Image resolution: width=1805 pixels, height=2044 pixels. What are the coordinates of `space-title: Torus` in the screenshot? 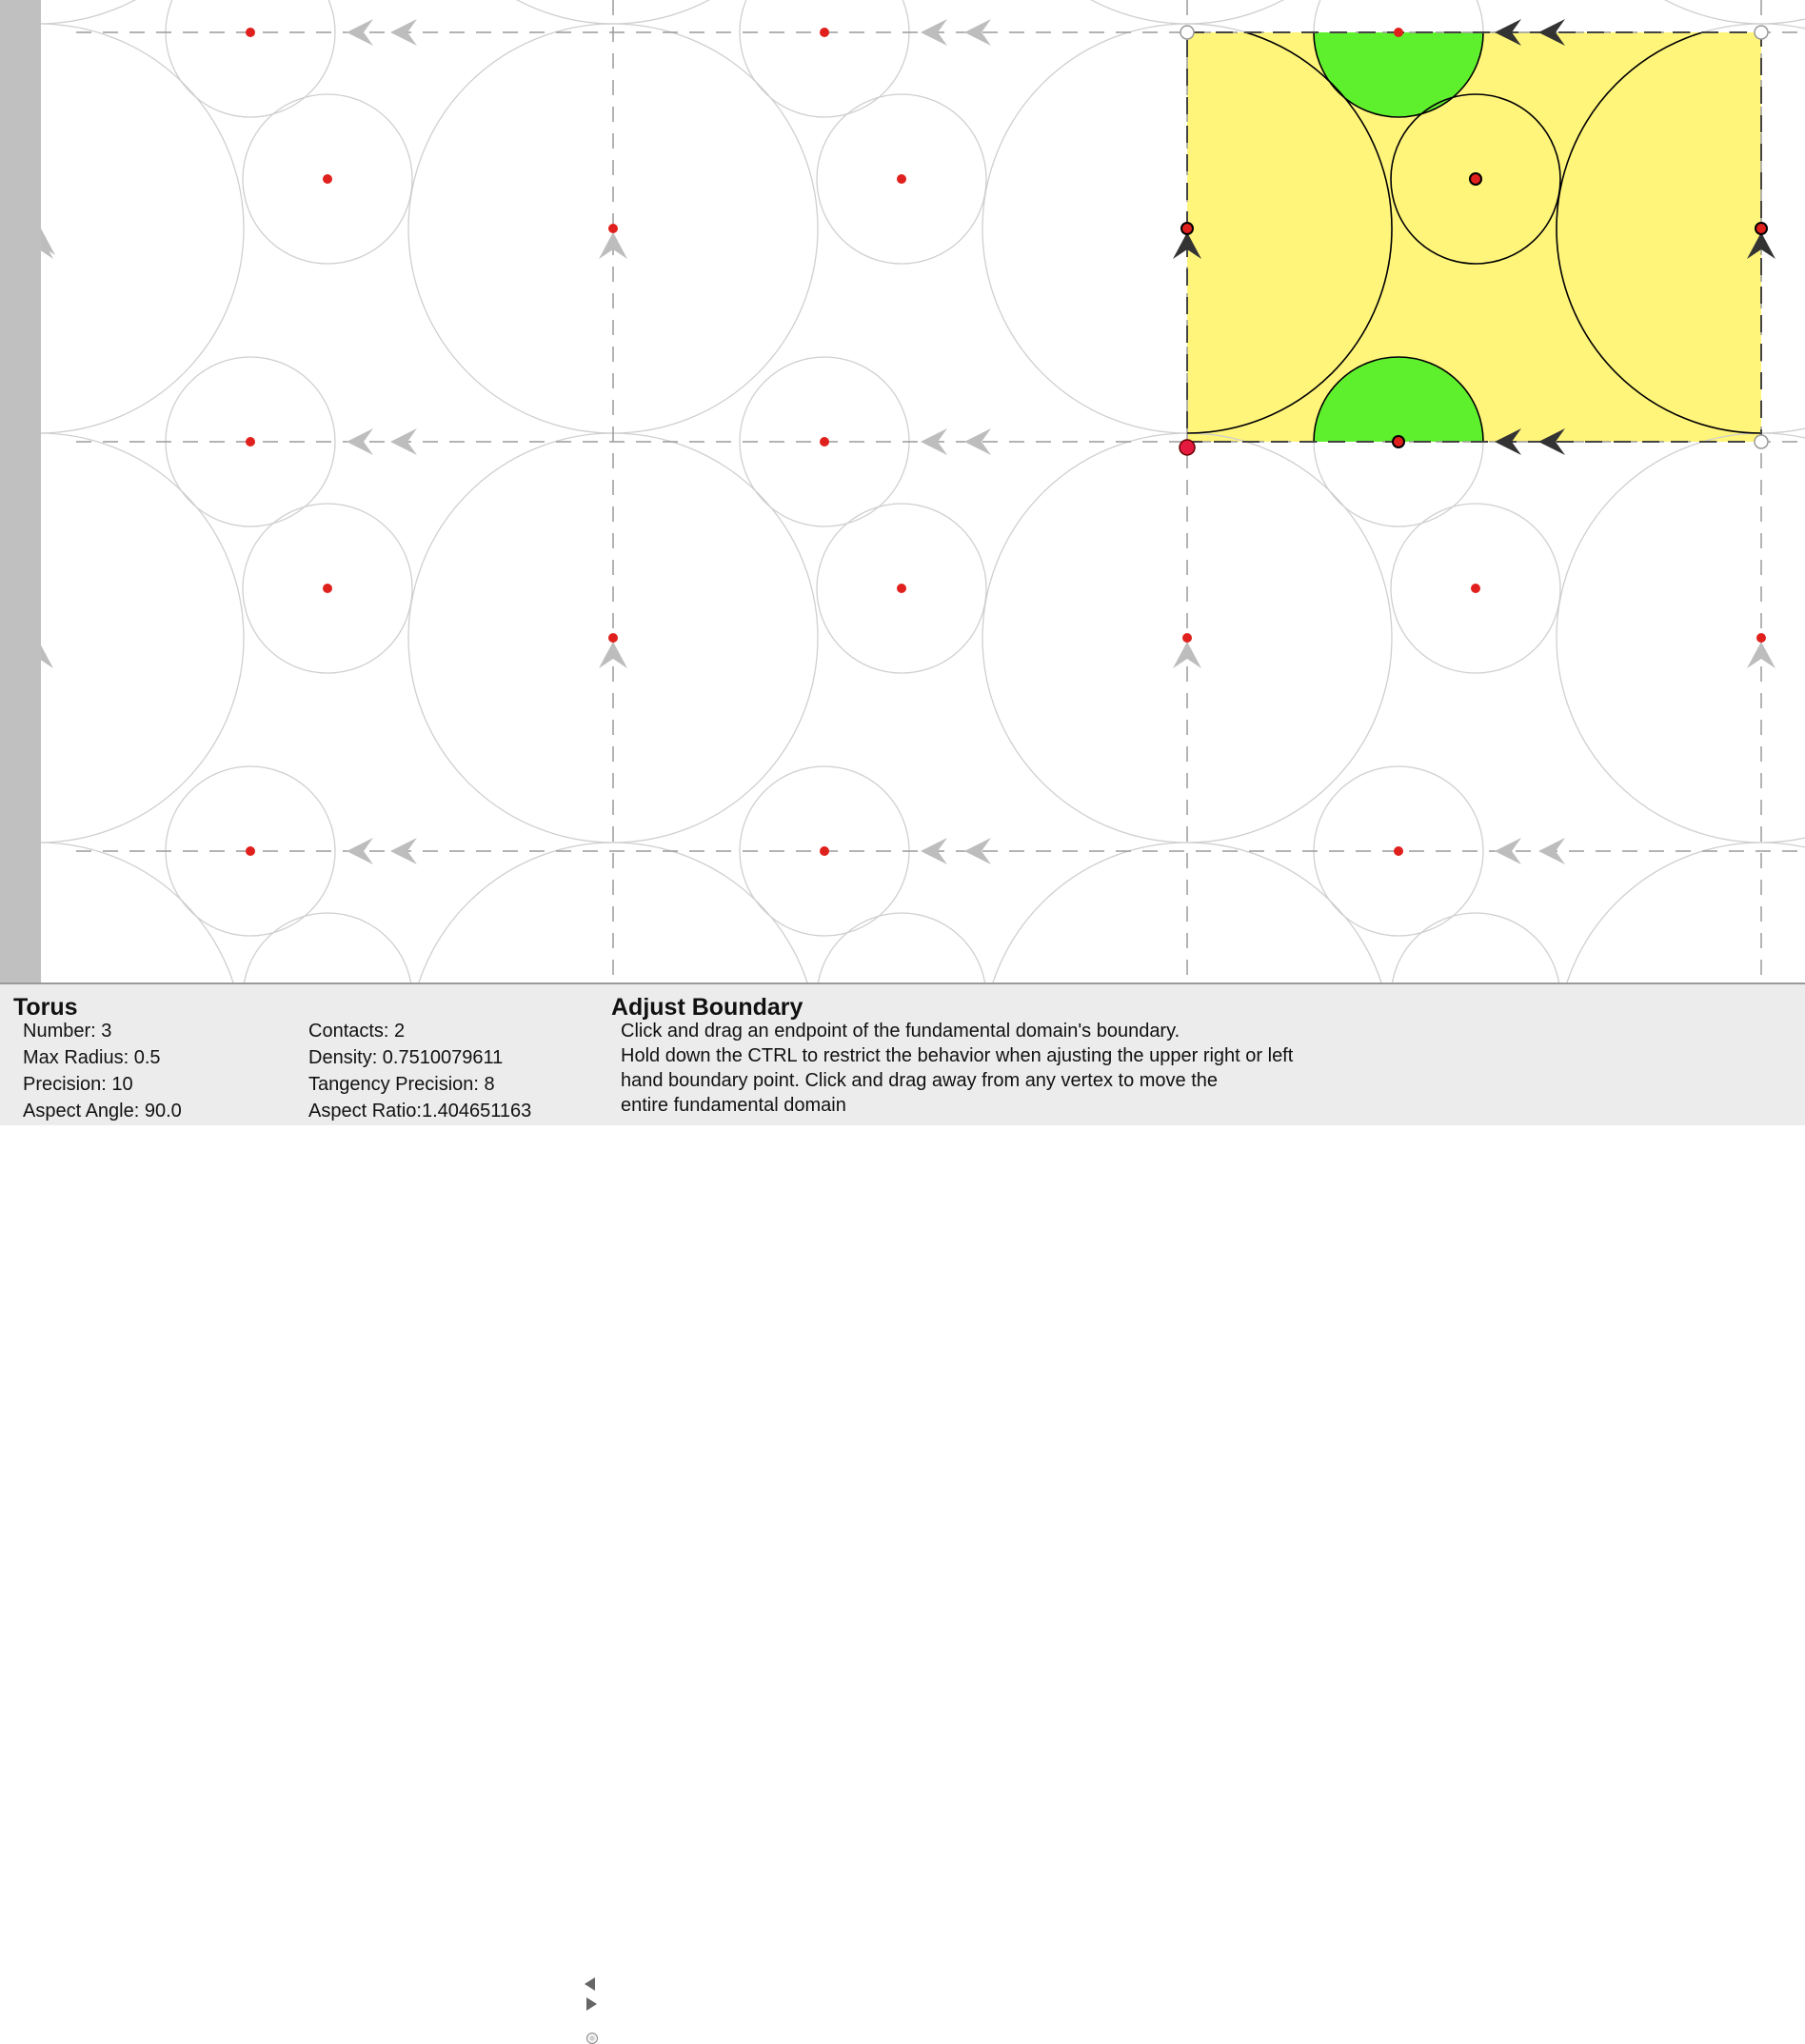 It's located at (45, 1007).